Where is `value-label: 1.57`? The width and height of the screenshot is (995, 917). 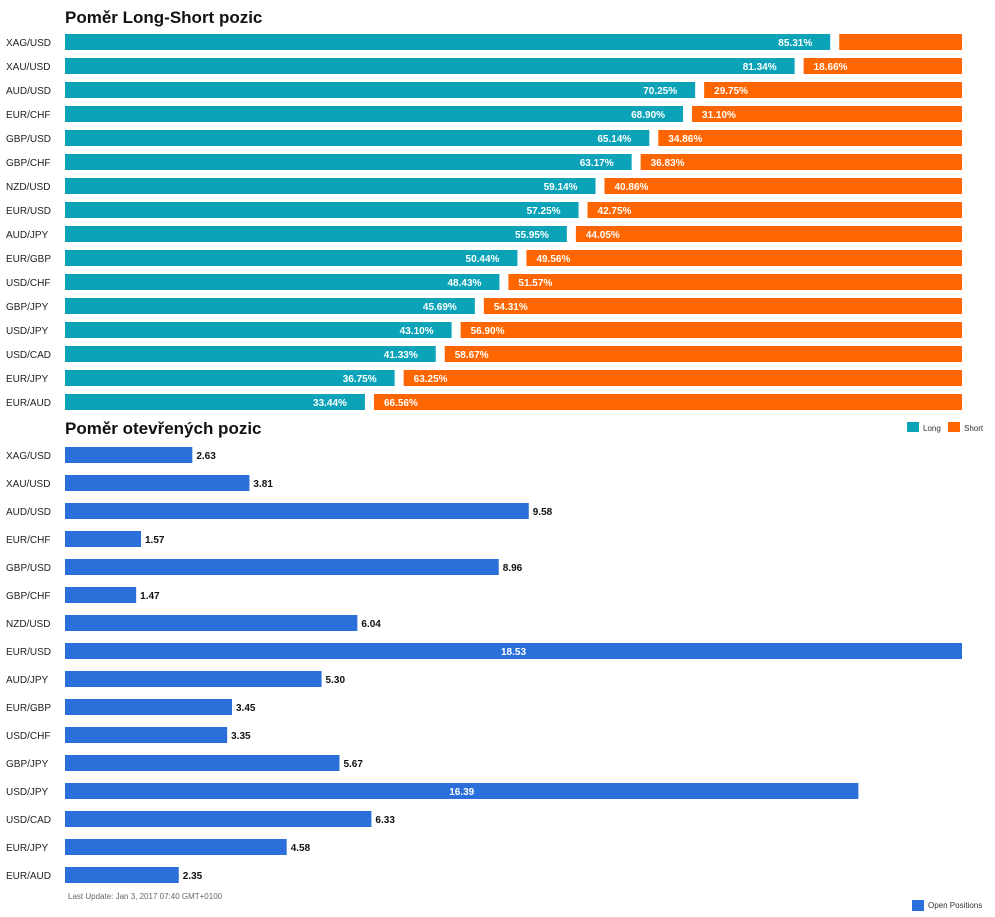 value-label: 1.57 is located at coordinates (155, 540).